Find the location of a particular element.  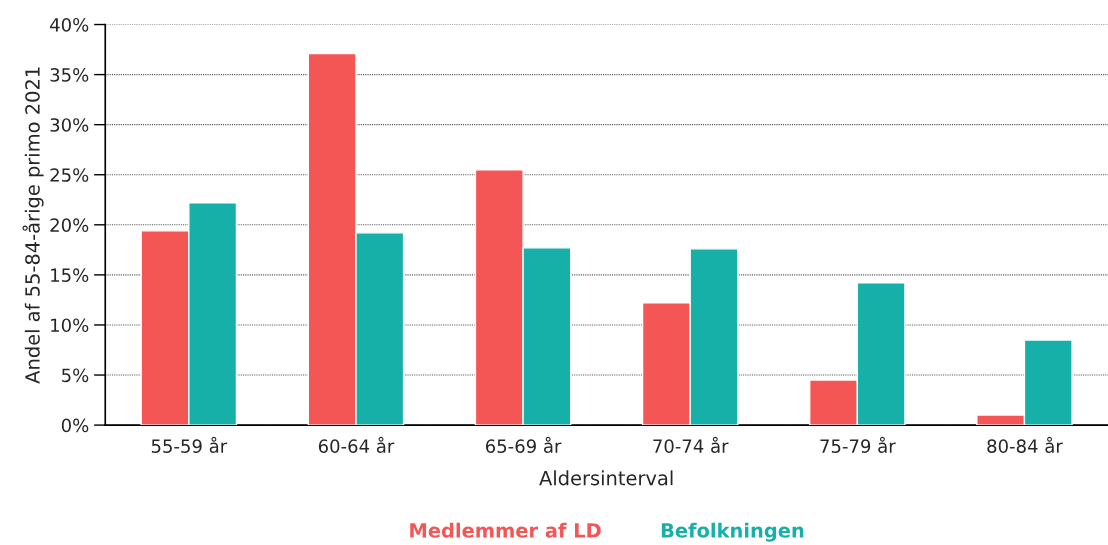

y-tick-label: 0% is located at coordinates (75, 425).